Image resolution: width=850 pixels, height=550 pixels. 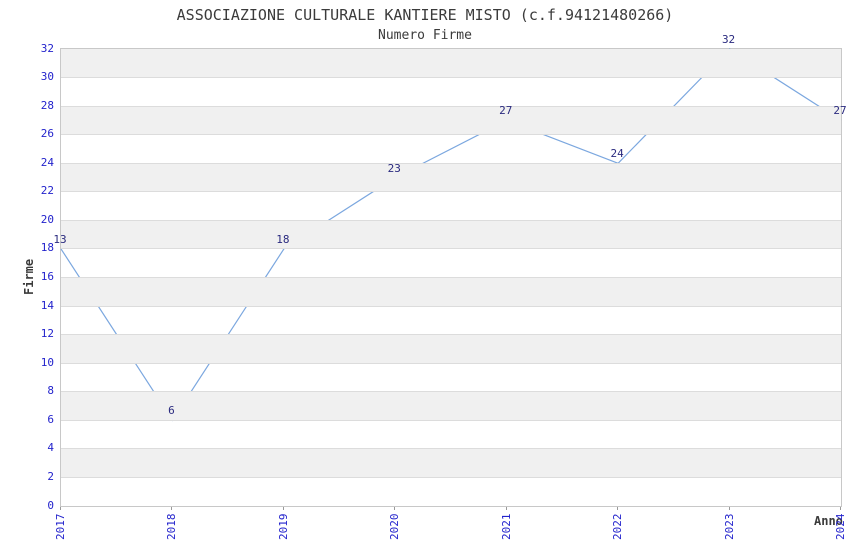 I want to click on y-tick-label: 16, so click(x=47, y=276).